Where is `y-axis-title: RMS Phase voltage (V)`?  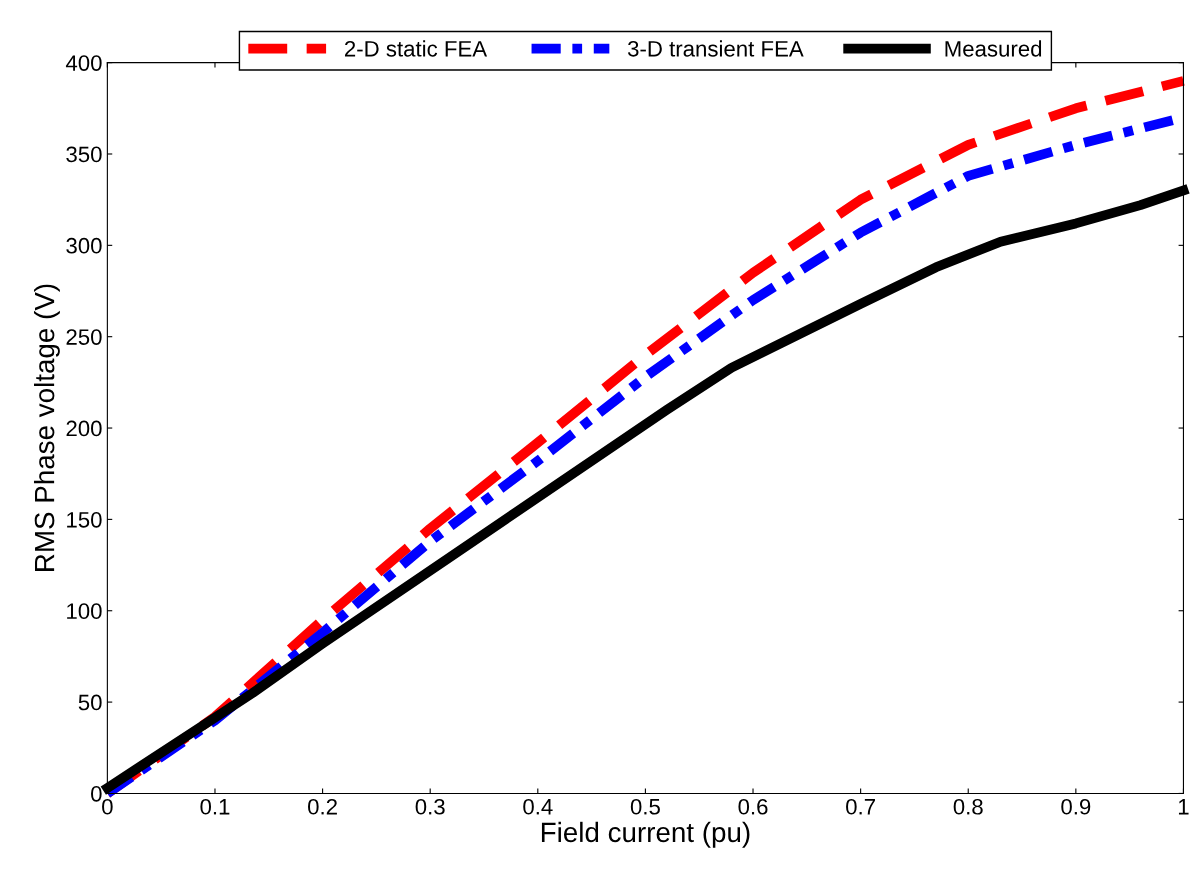 y-axis-title: RMS Phase voltage (V) is located at coordinates (46, 427).